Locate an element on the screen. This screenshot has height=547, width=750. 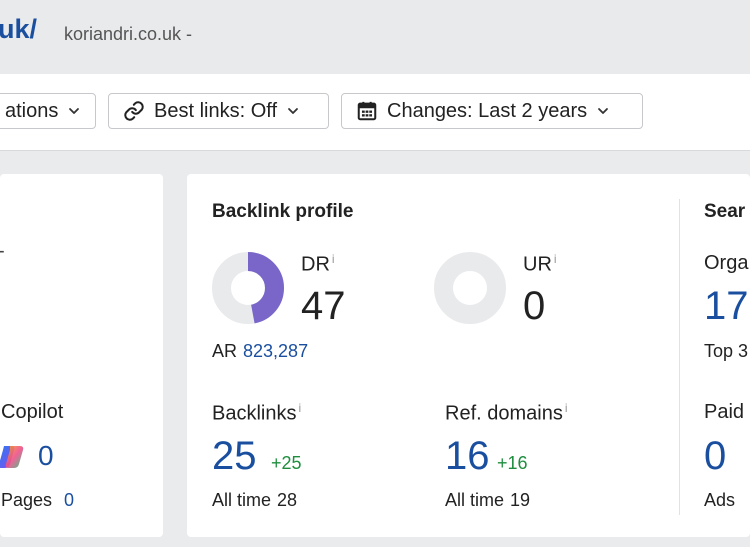
site-url: koriandri.co.uk - is located at coordinates (128, 34).